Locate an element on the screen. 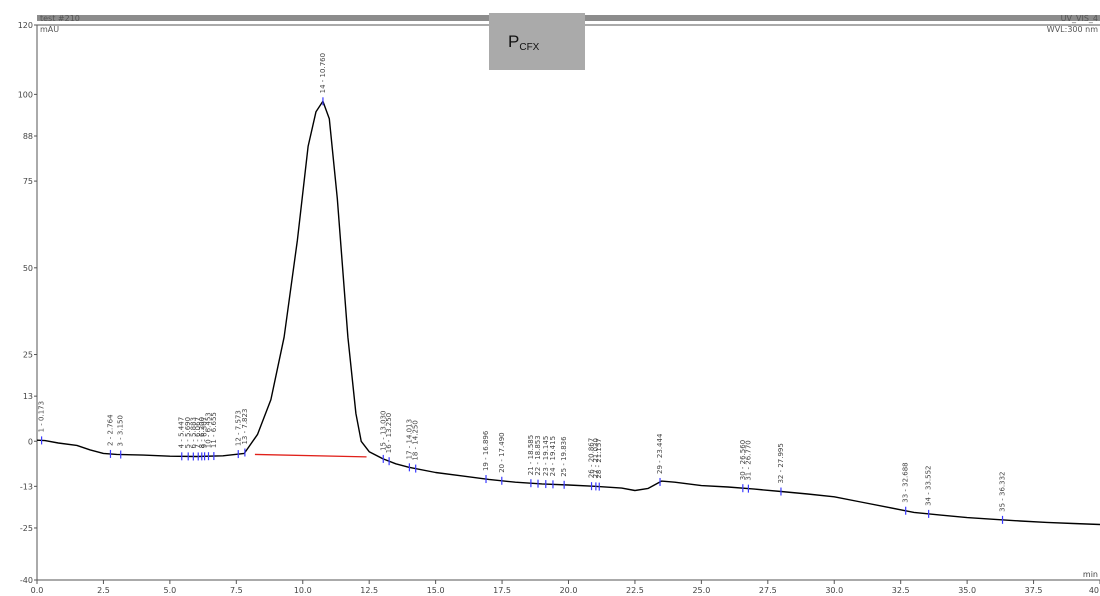 The height and width of the screenshot is (596, 1100). y-ticks: -40 -25 -13 0 13 25 50 75 88 100 120 is located at coordinates (27, 303).